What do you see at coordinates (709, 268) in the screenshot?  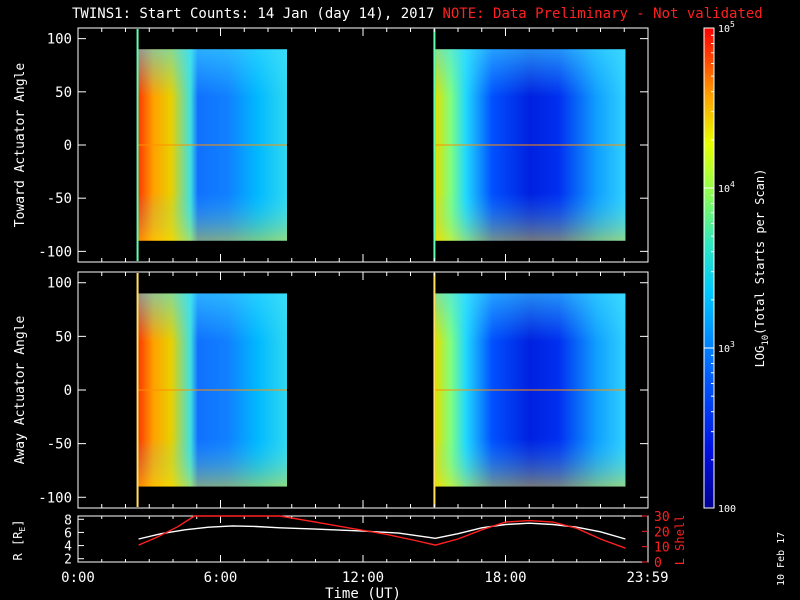 I see `colorbar-gradient` at bounding box center [709, 268].